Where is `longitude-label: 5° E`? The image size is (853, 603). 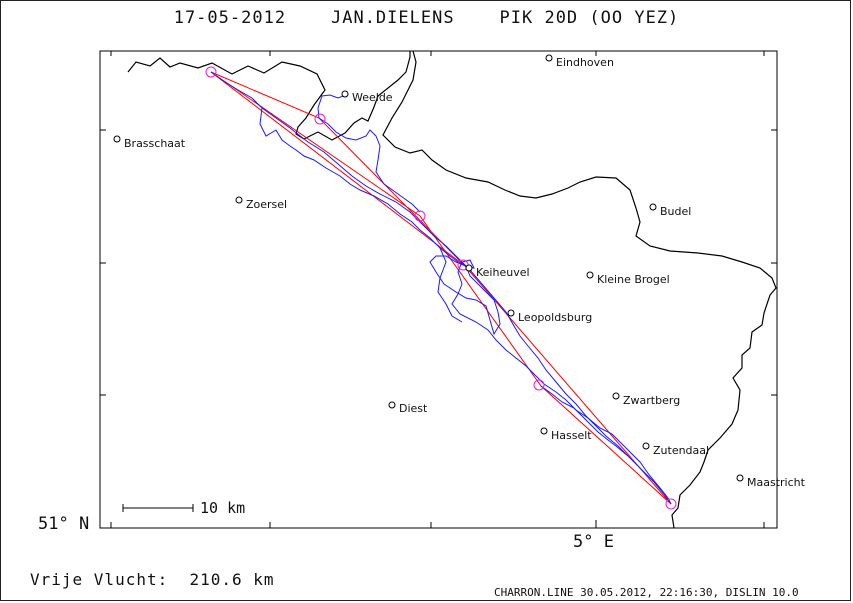
longitude-label: 5° E is located at coordinates (593, 542).